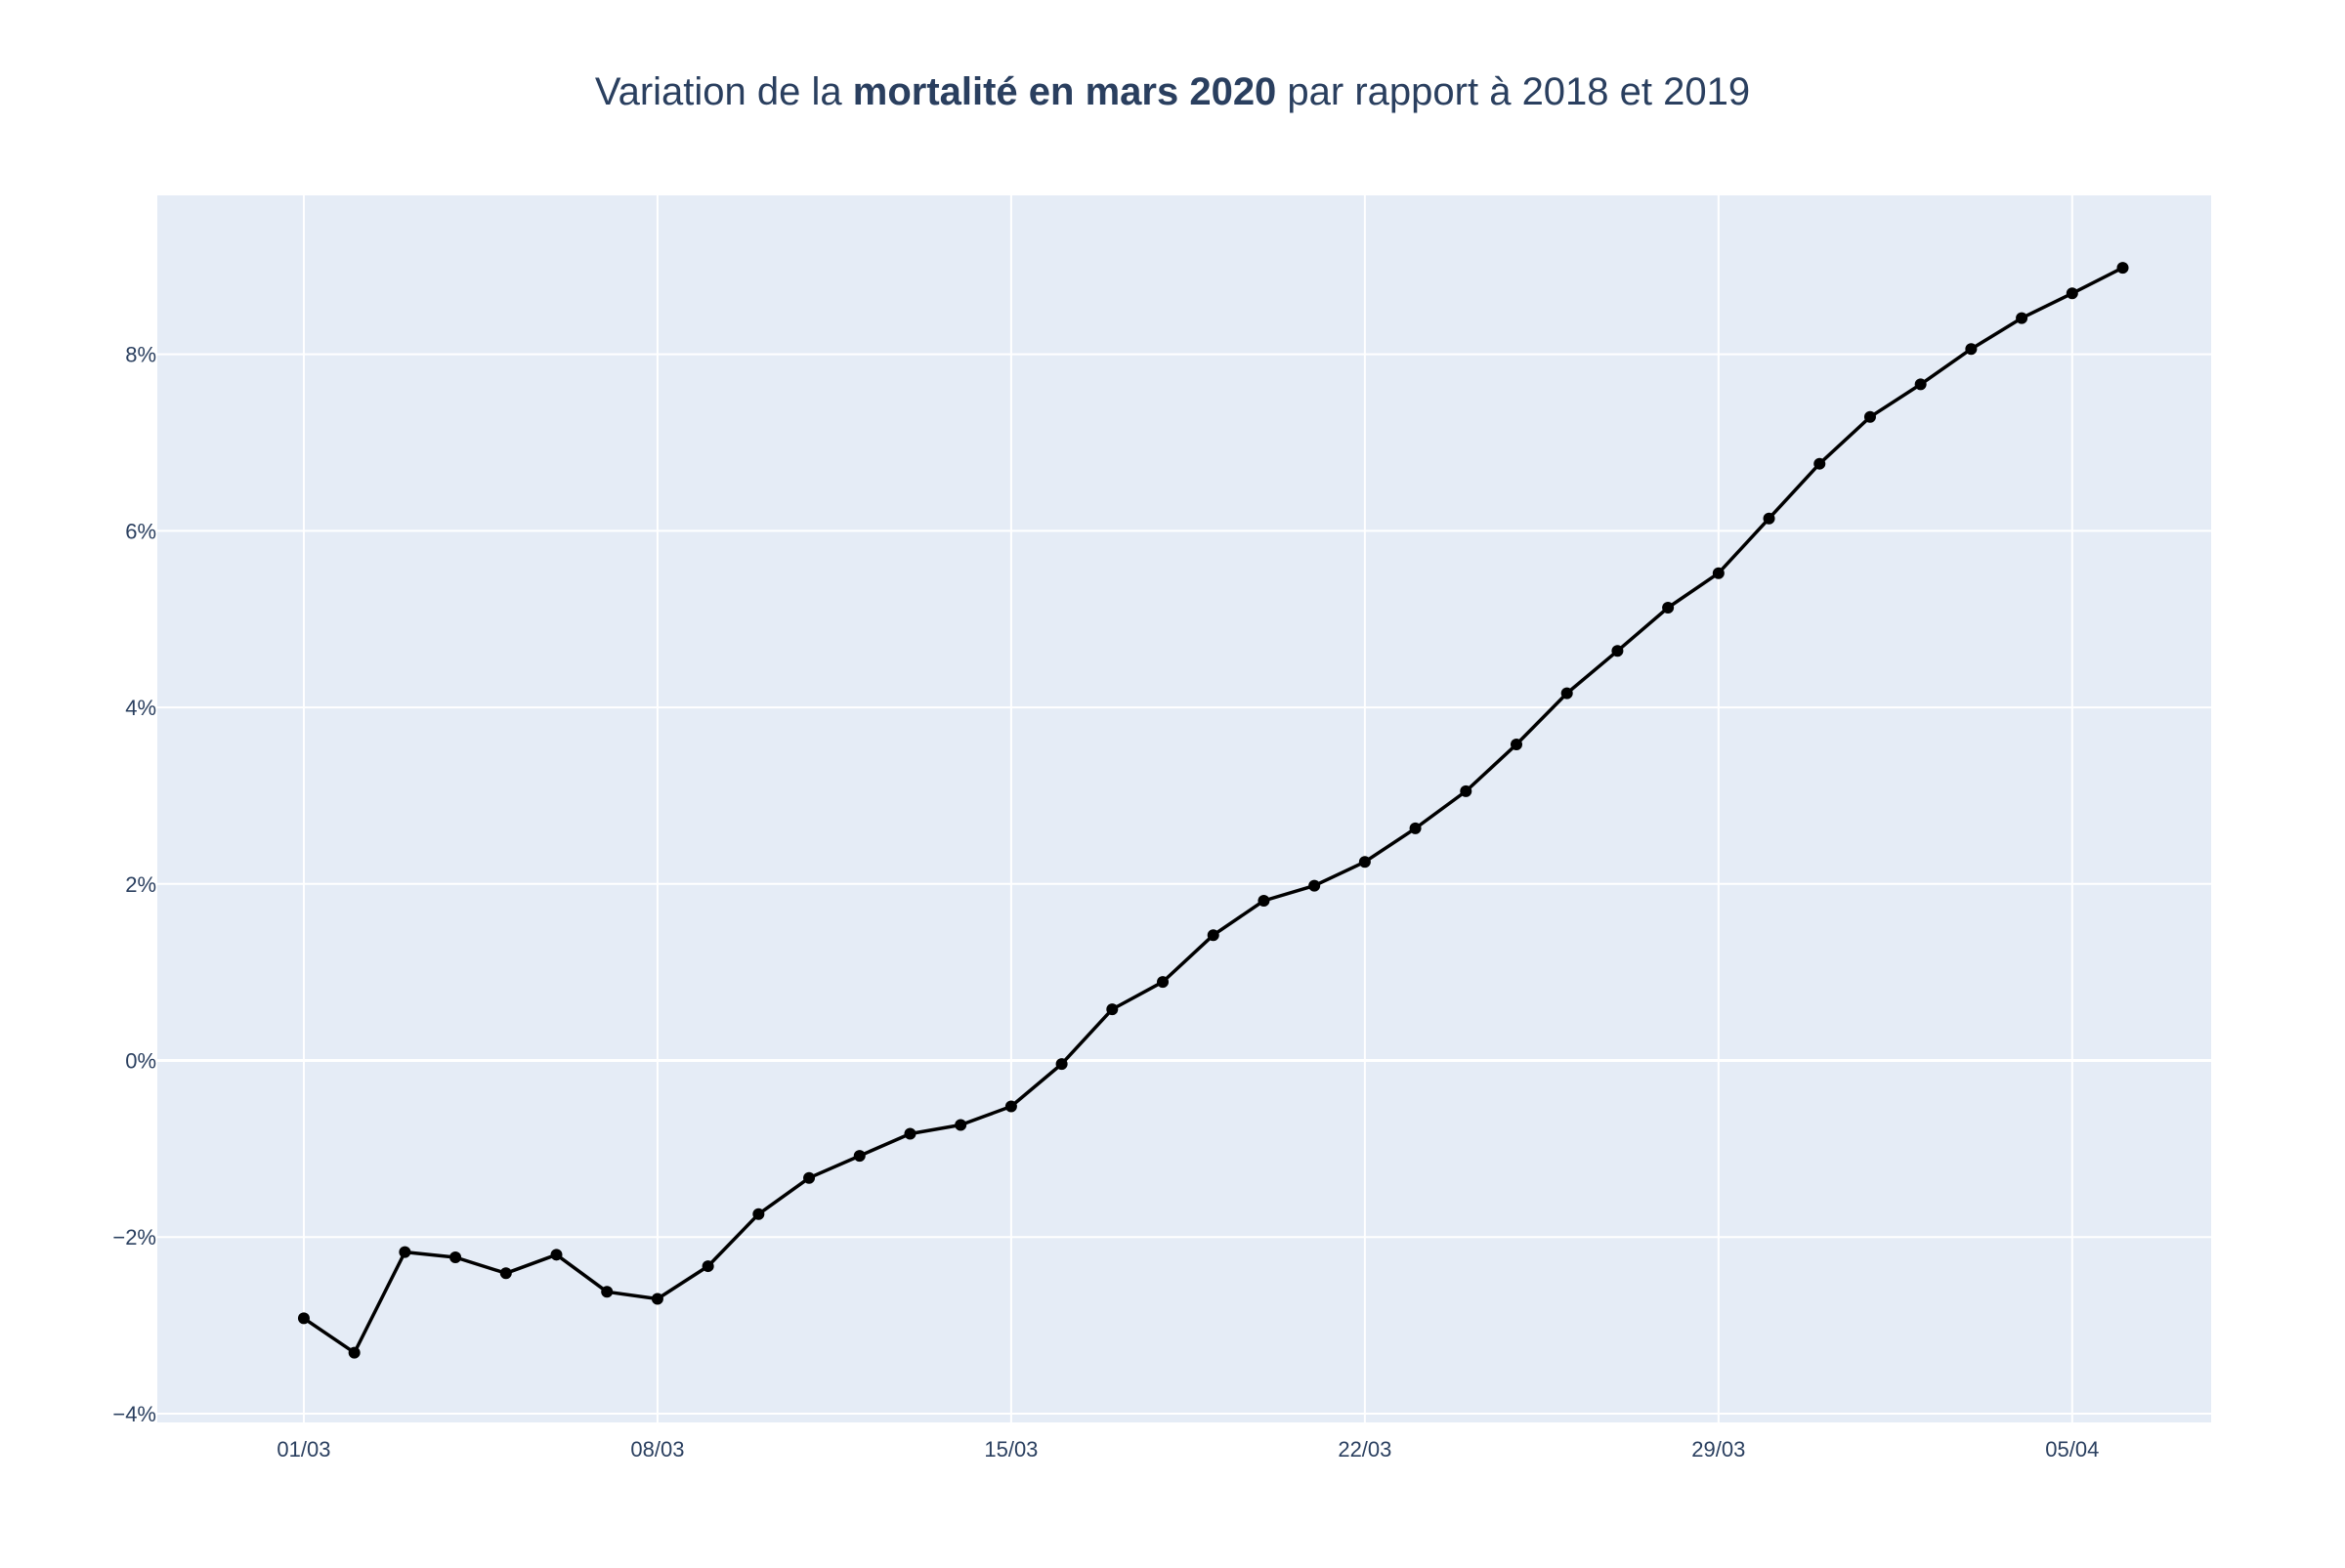  Describe the element at coordinates (134, 1414) in the screenshot. I see `y-tick-label: −4%` at that location.